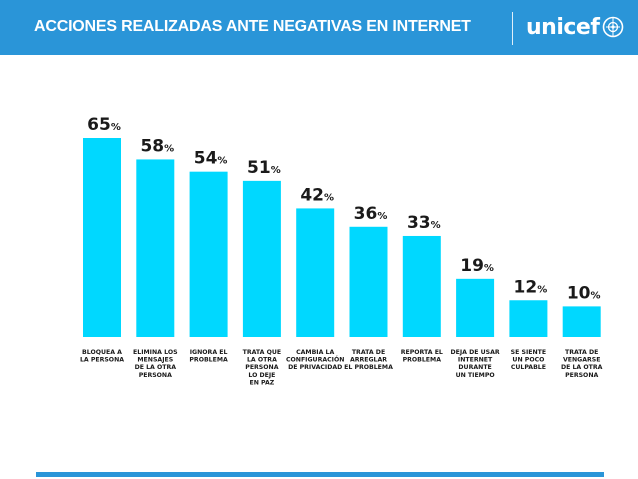 The height and width of the screenshot is (479, 638). I want to click on value-label-10: 10%, so click(584, 293).